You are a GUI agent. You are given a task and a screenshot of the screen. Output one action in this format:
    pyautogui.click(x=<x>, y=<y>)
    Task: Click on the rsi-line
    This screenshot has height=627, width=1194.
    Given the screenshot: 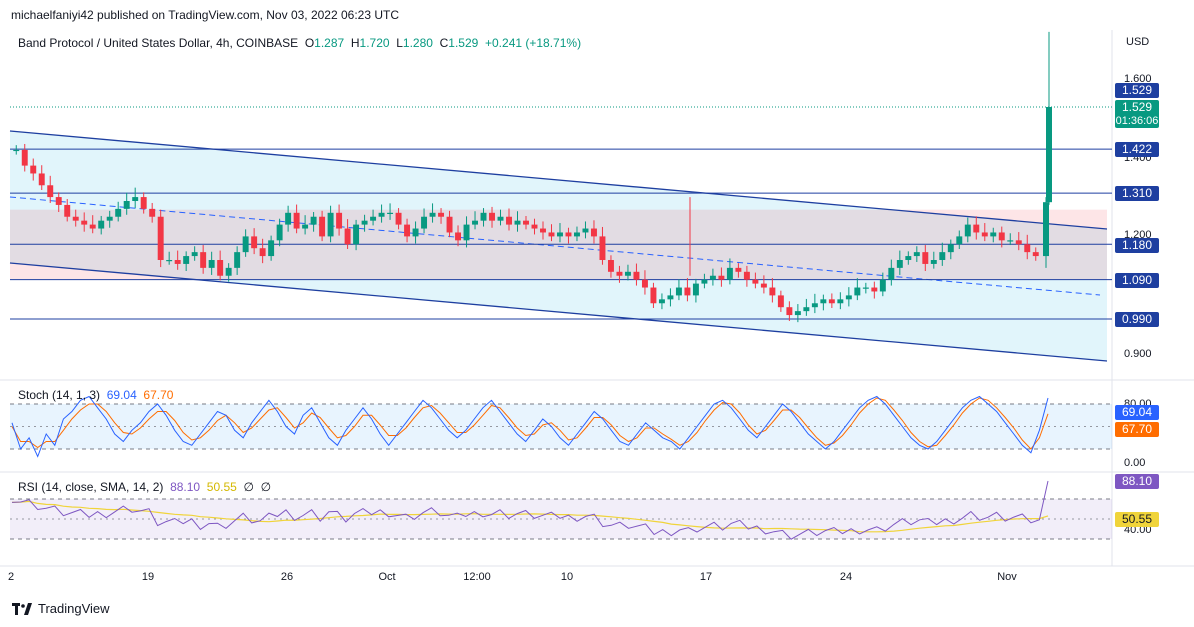 What is the action you would take?
    pyautogui.click(x=530, y=510)
    